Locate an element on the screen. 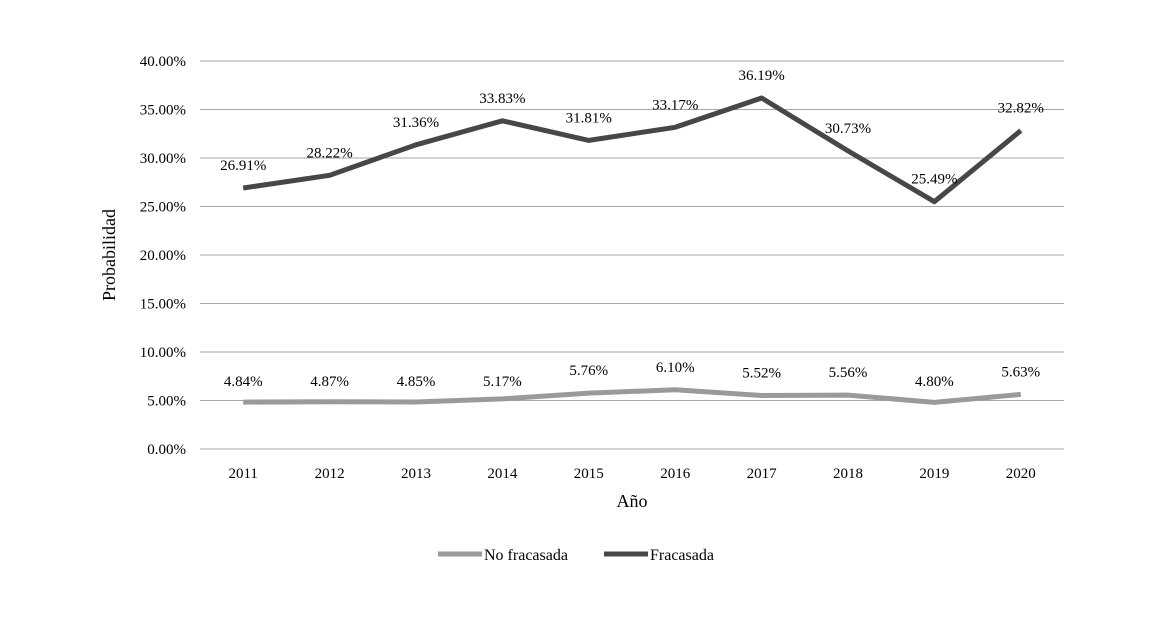 The height and width of the screenshot is (622, 1158). x-tick-label: 2011 is located at coordinates (242, 474).